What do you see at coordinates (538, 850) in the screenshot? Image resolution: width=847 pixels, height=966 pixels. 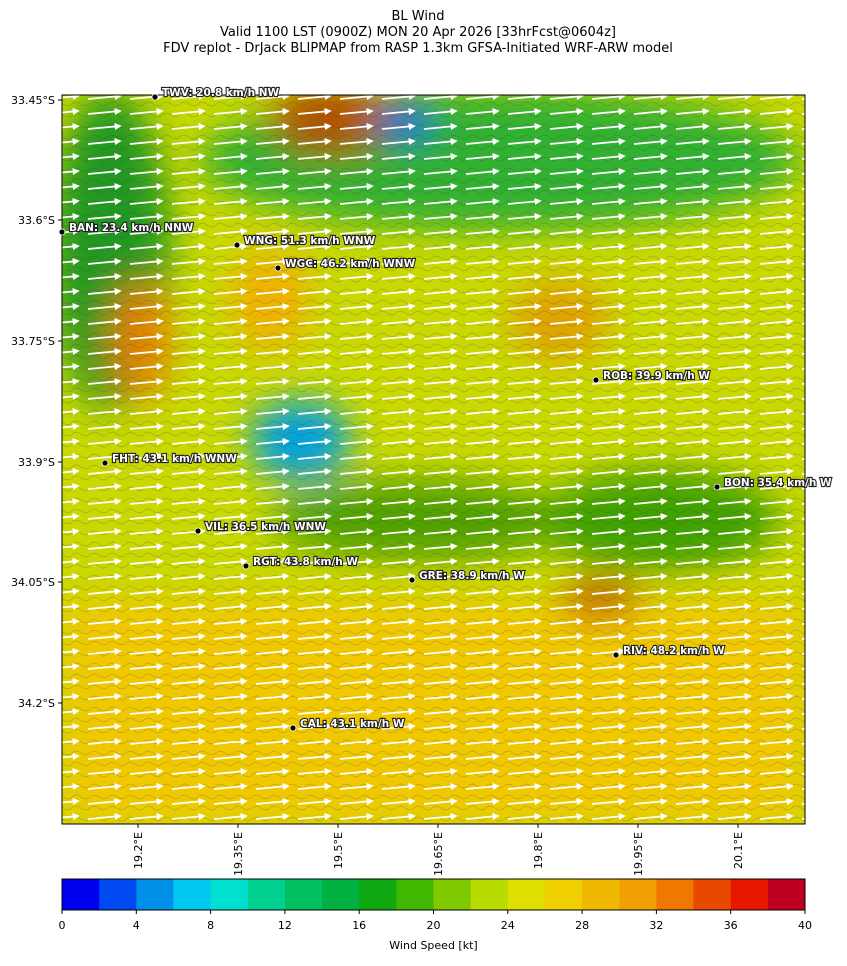 I see `lon-tick-label: 19.8°E` at bounding box center [538, 850].